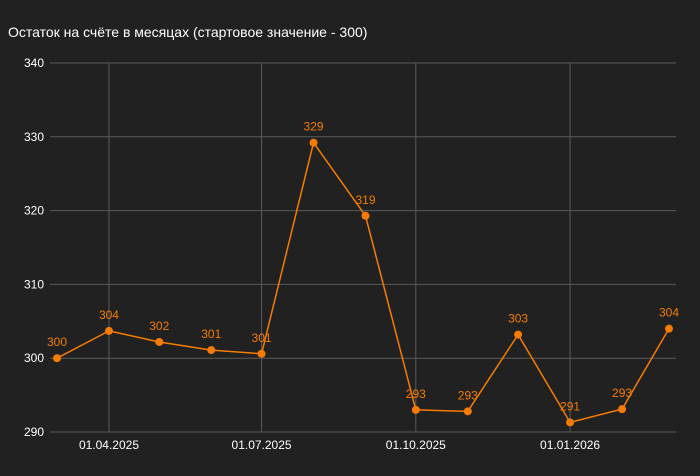 This screenshot has width=700, height=476. What do you see at coordinates (314, 127) in the screenshot?
I see `data-label: 329` at bounding box center [314, 127].